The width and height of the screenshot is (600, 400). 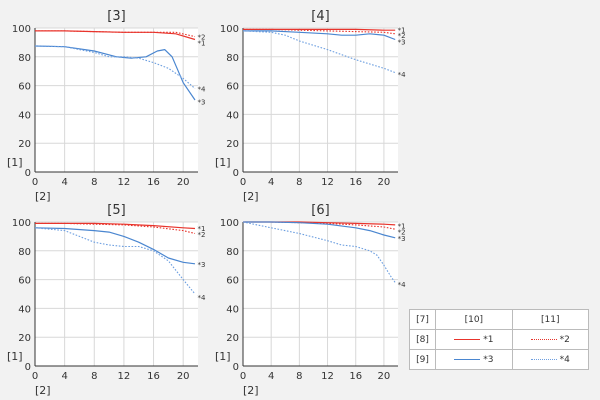 What do you see at coordinates (488, 359) in the screenshot?
I see `legend-tag: *3` at bounding box center [488, 359].